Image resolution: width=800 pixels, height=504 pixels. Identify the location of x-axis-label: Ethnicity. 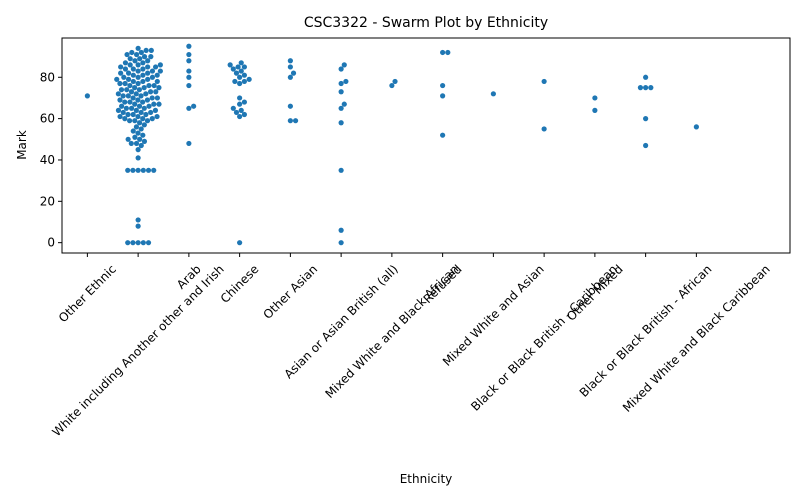
(426, 479).